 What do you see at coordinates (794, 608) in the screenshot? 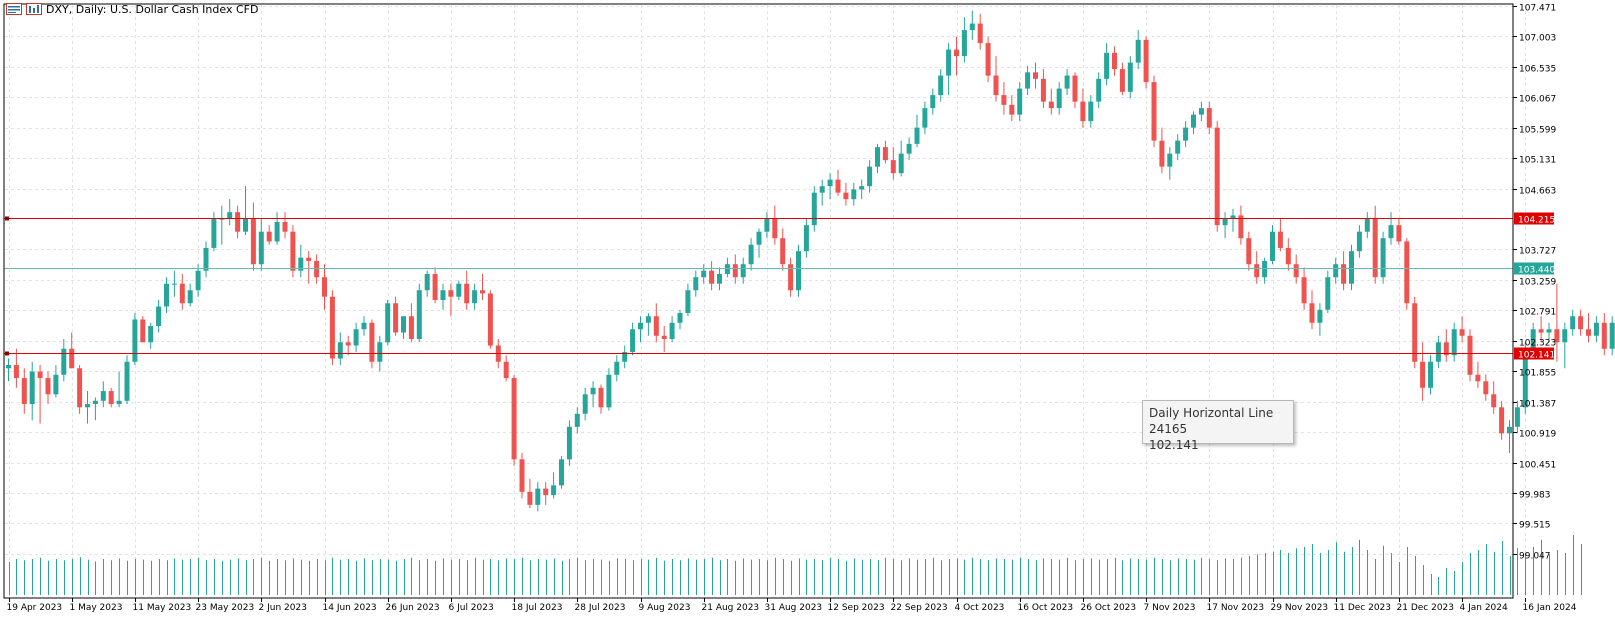
I see `x-tick-label: 31 Aug 2023` at bounding box center [794, 608].